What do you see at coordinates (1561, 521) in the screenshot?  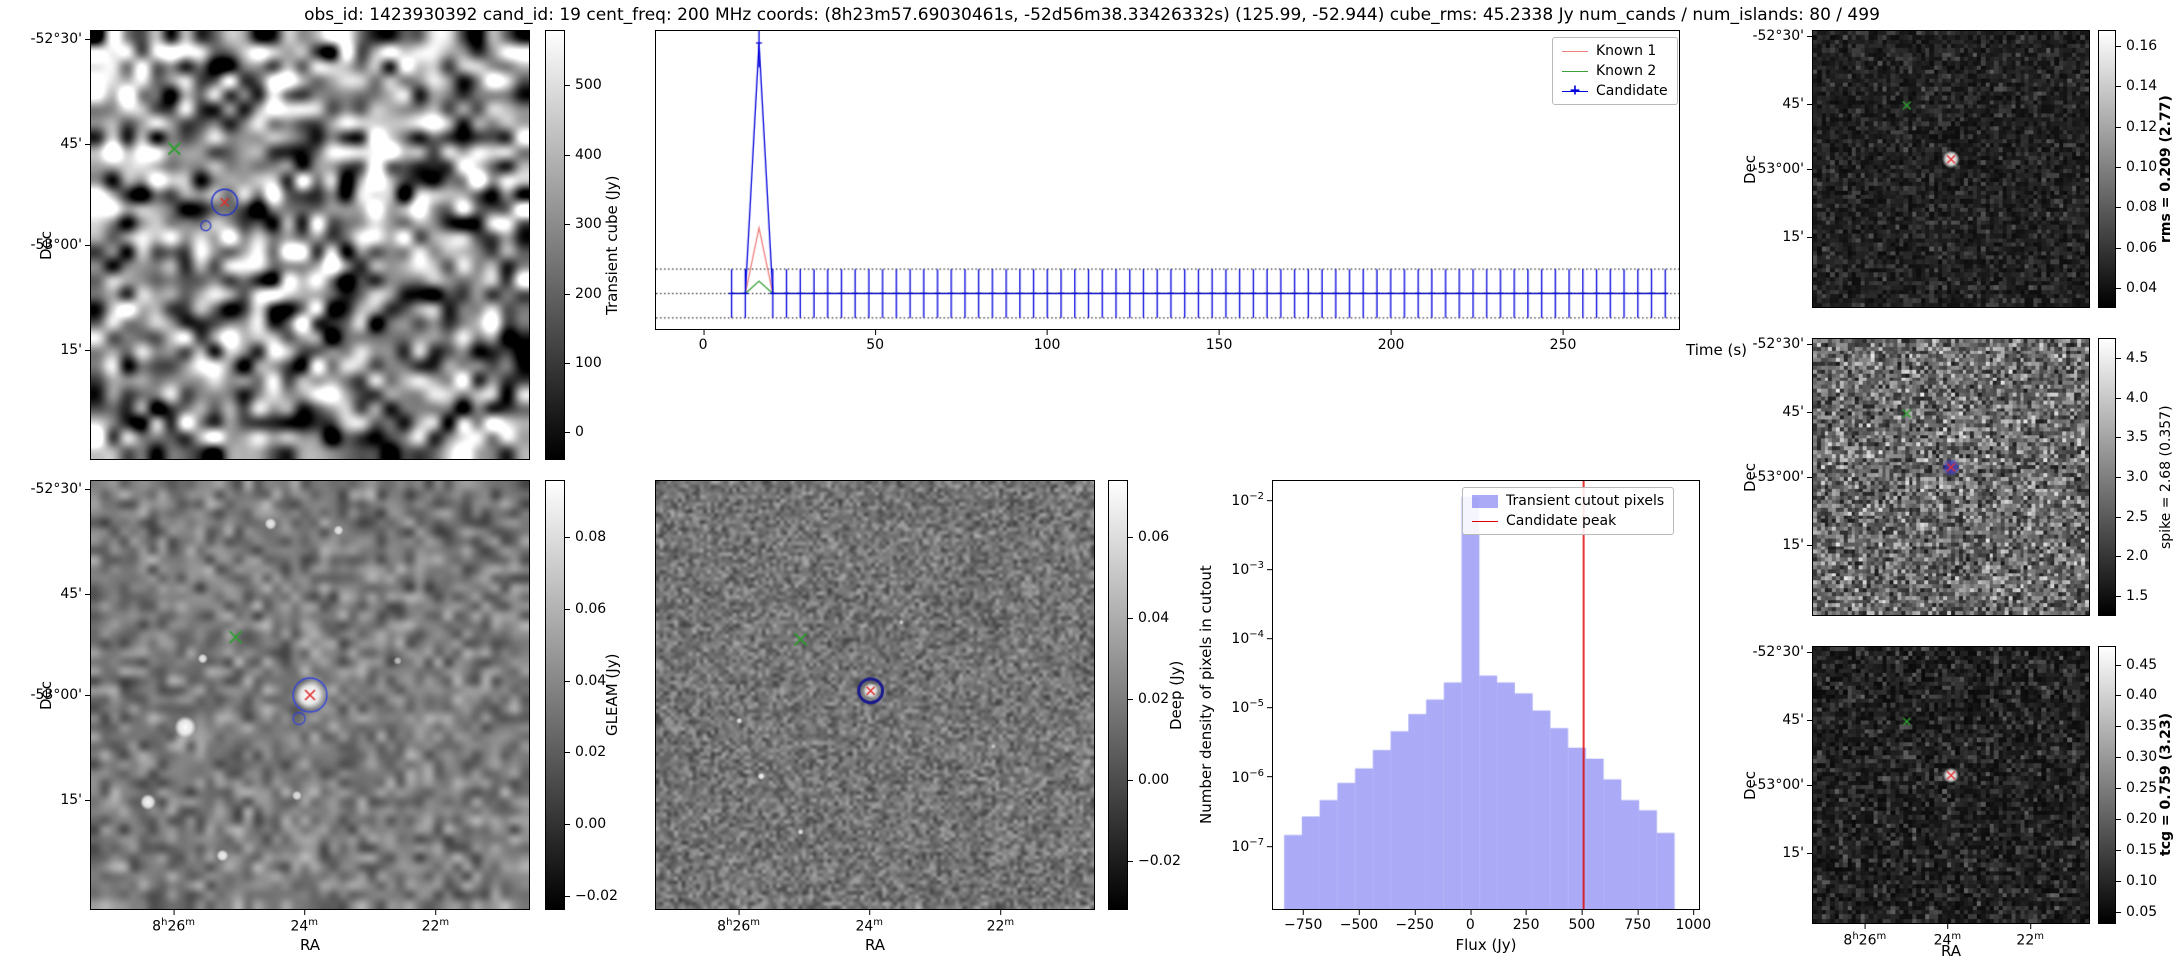 I see `legend-label-candidate-peak: Candidate peak` at bounding box center [1561, 521].